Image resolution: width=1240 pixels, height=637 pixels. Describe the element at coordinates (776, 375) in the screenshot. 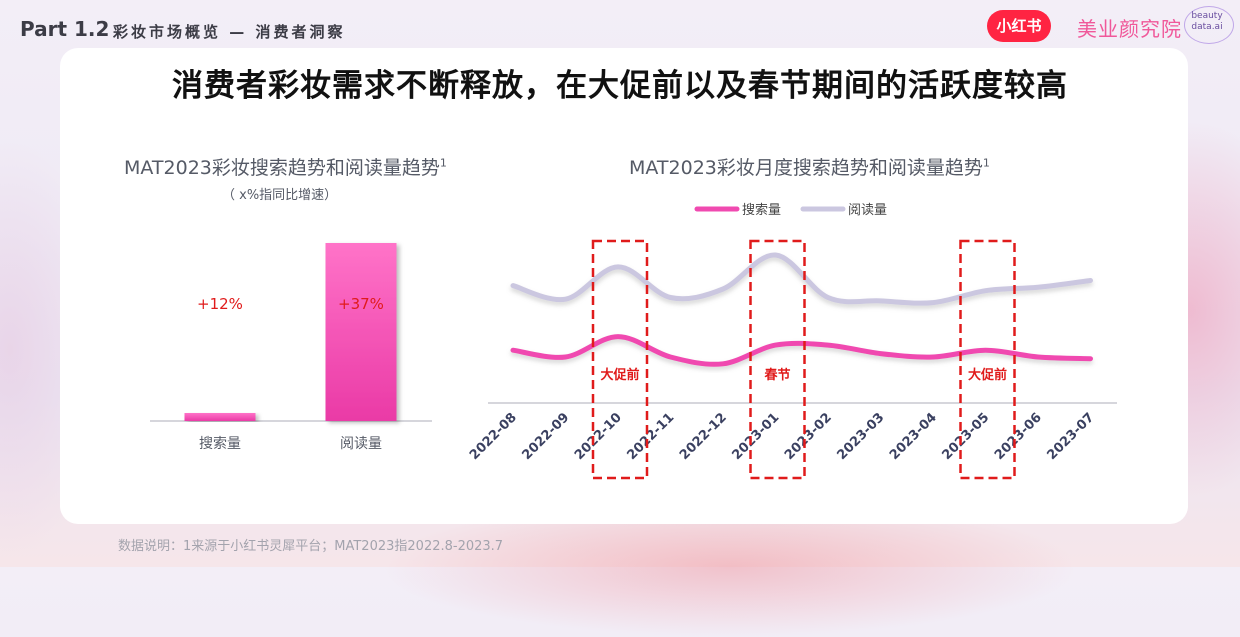

I see `highlight-label: 春节` at that location.